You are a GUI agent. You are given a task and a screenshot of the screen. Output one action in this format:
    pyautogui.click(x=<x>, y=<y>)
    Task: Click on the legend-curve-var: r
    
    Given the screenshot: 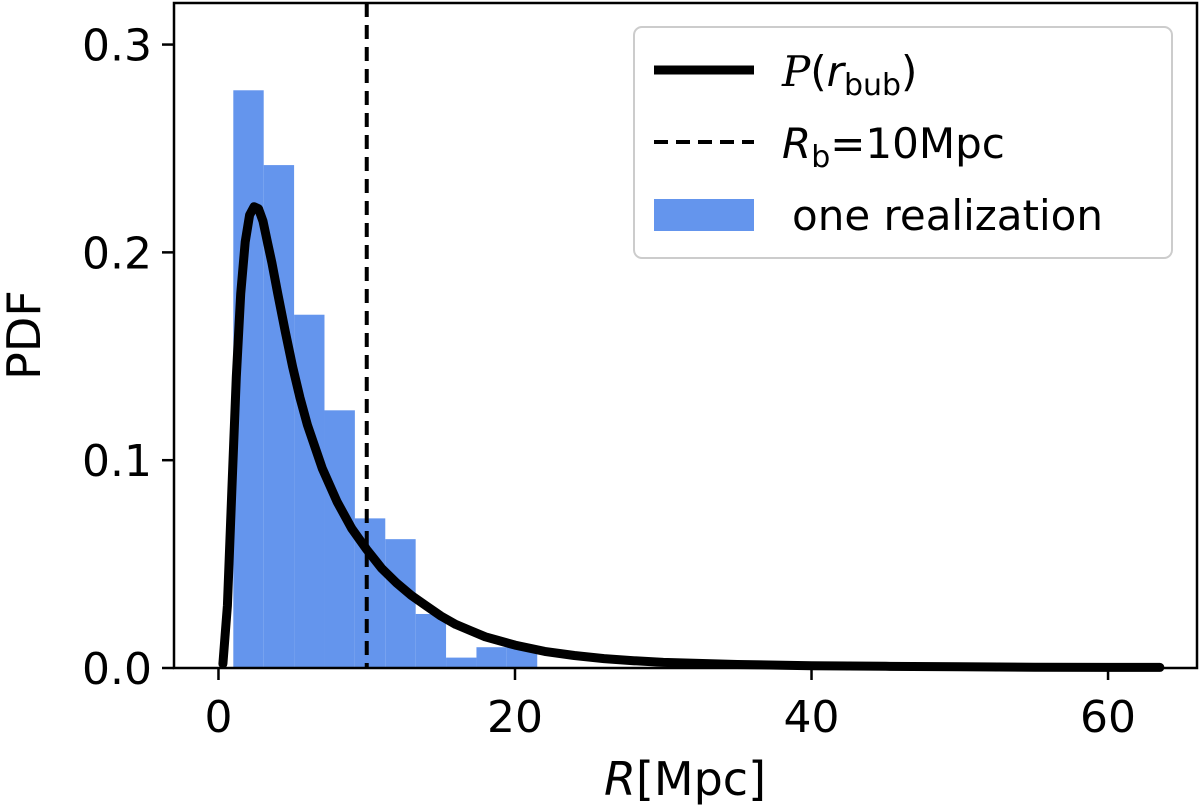 What is the action you would take?
    pyautogui.click(x=837, y=71)
    